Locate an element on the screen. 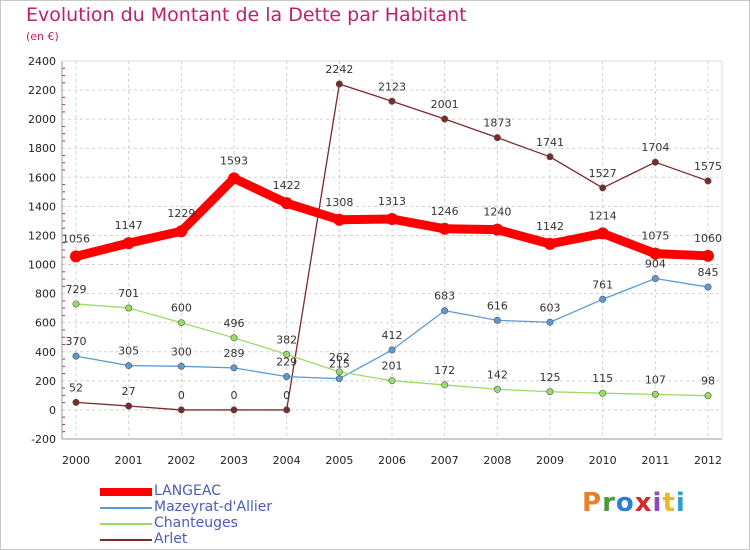 Image resolution: width=750 pixels, height=550 pixels. data-label: 1575 is located at coordinates (708, 166).